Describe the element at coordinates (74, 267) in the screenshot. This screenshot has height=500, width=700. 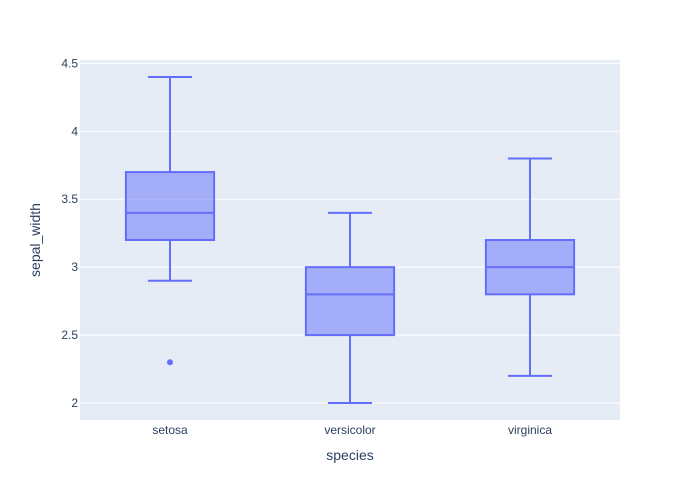
I see `y-tick-label: 3` at that location.